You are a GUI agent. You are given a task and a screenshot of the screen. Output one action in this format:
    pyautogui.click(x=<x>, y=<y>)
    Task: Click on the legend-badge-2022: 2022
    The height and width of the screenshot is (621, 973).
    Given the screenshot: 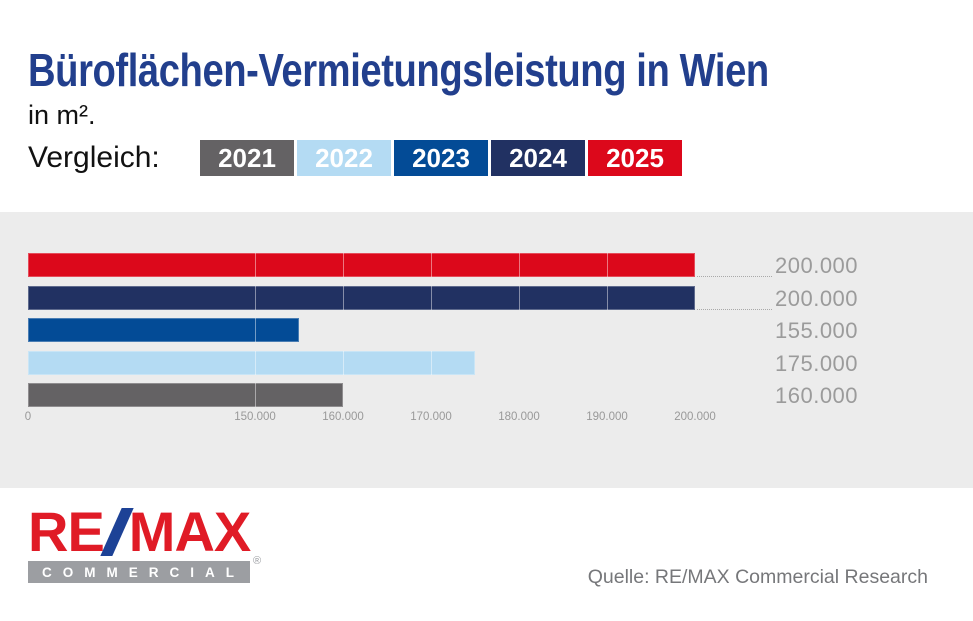 What is the action you would take?
    pyautogui.click(x=344, y=158)
    